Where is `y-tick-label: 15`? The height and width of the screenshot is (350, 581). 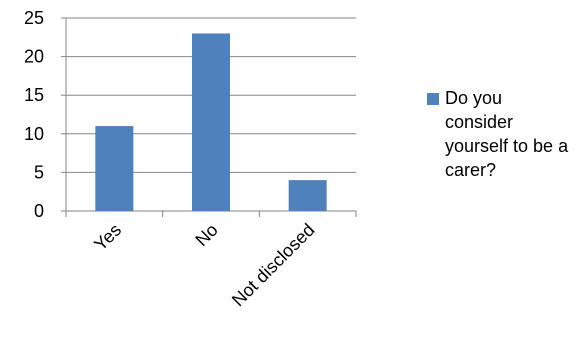 y-tick-label: 15 is located at coordinates (34, 95).